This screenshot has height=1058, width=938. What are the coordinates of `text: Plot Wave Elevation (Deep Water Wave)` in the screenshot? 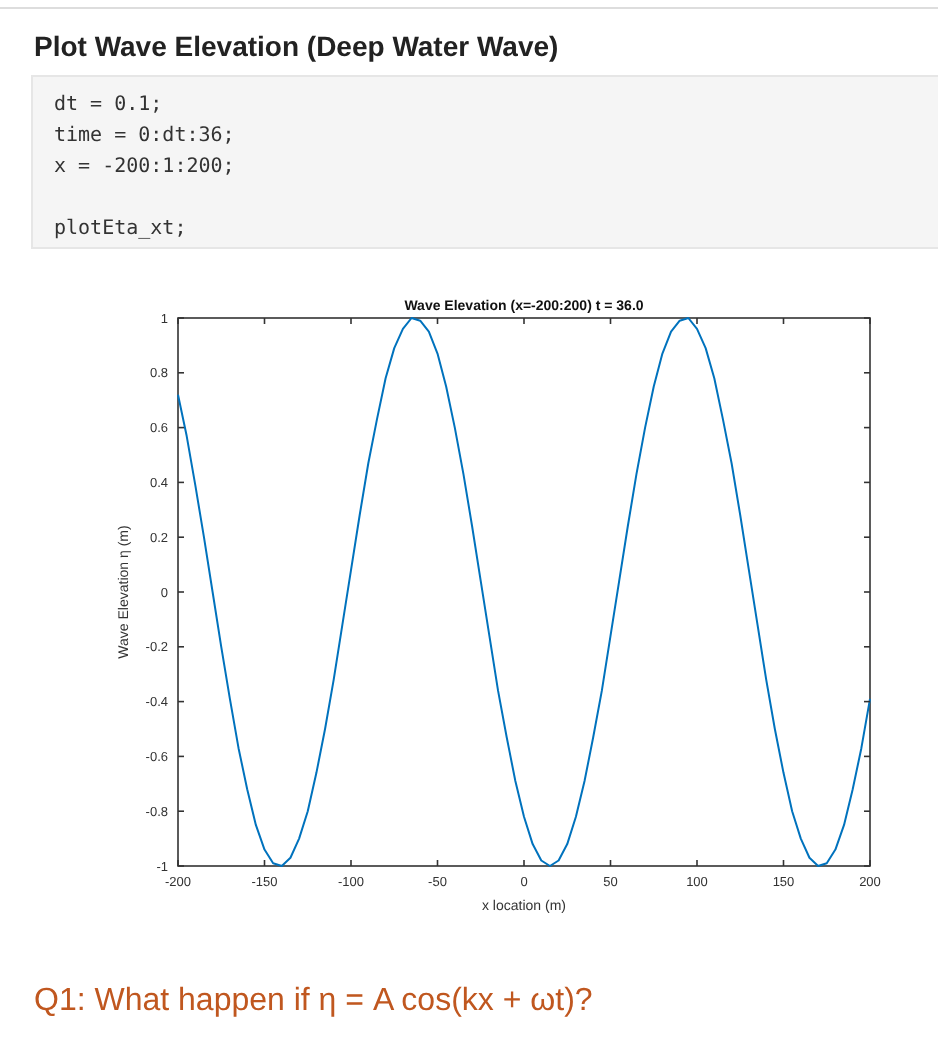 It's located at (296, 46).